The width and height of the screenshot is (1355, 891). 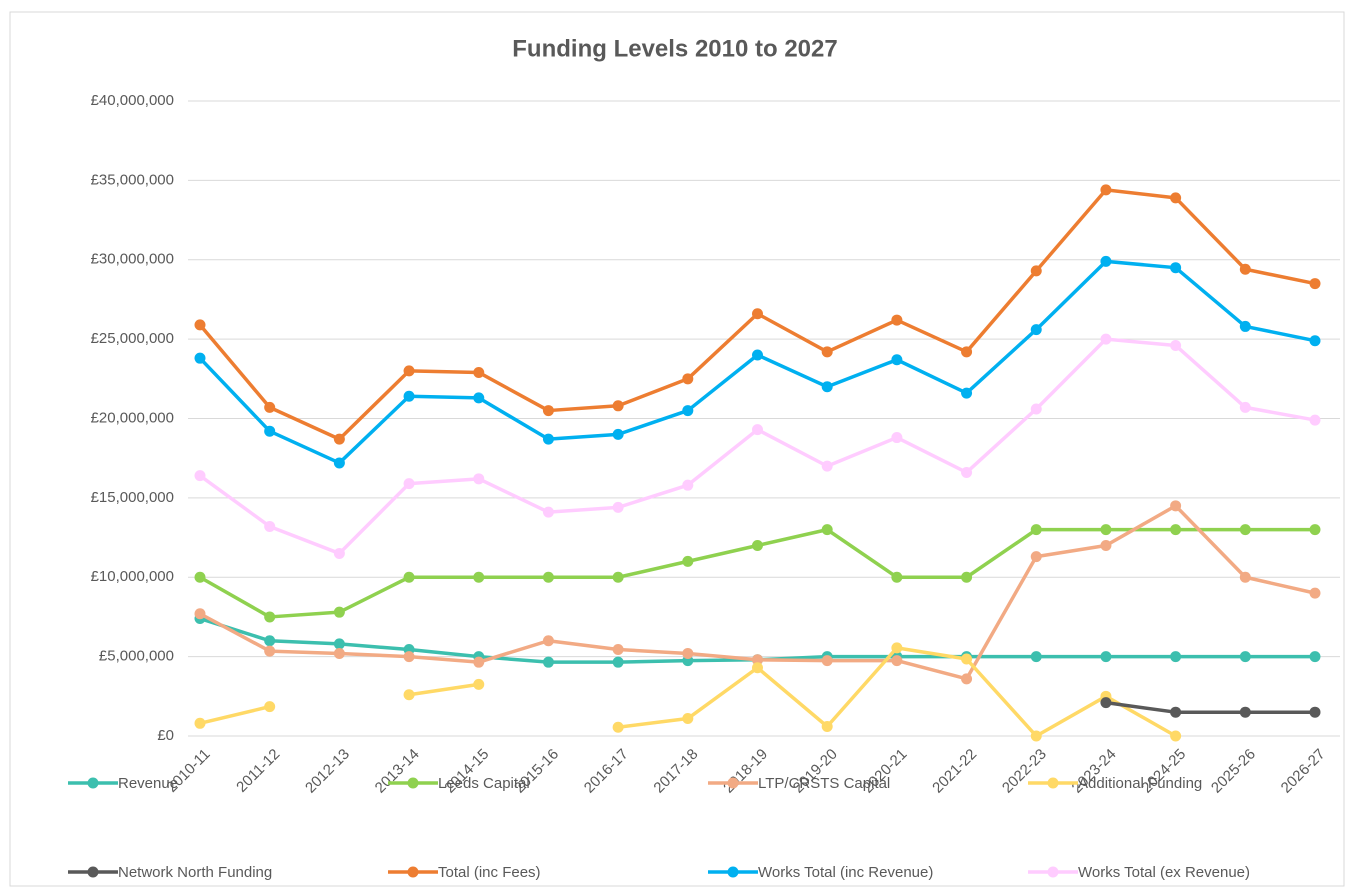 What do you see at coordinates (132, 497) in the screenshot?
I see `y-tick-label: £15,000,000` at bounding box center [132, 497].